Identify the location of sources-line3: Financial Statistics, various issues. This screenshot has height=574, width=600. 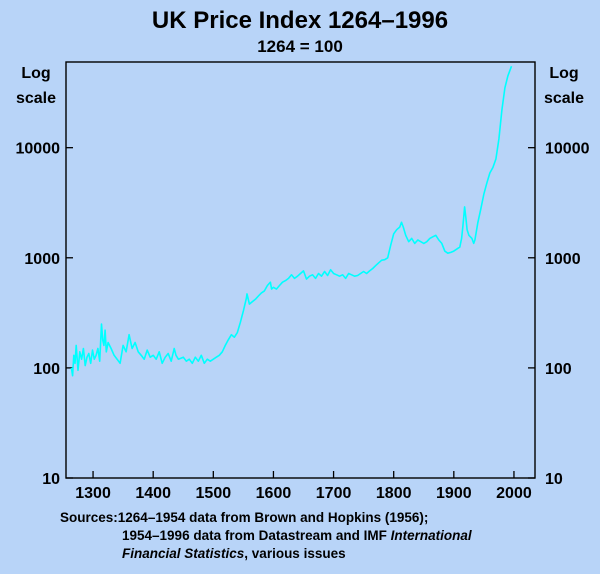
(234, 553).